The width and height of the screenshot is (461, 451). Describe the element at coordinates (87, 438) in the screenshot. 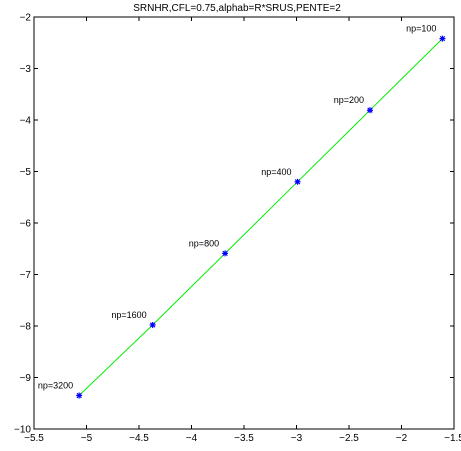

I see `x-tick-label: −5` at that location.